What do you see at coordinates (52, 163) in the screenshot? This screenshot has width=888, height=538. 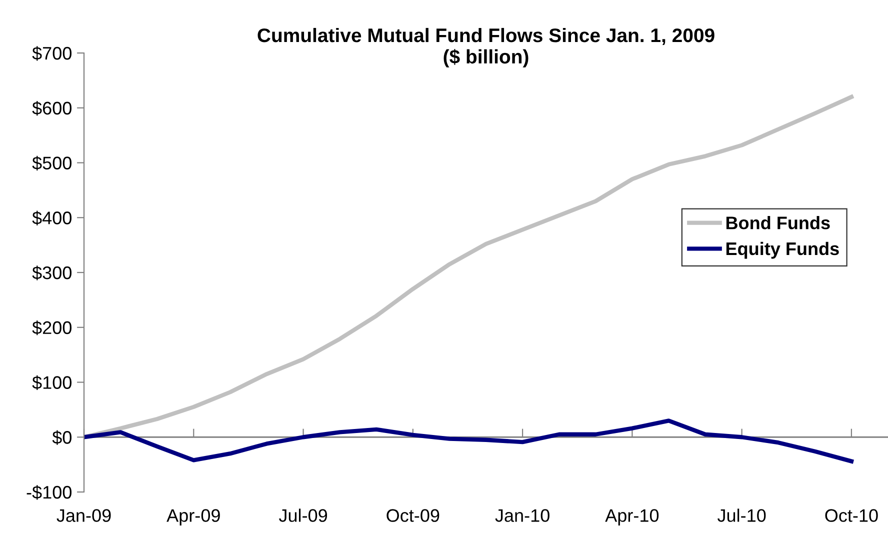 I see `y-tick-label: $500` at bounding box center [52, 163].